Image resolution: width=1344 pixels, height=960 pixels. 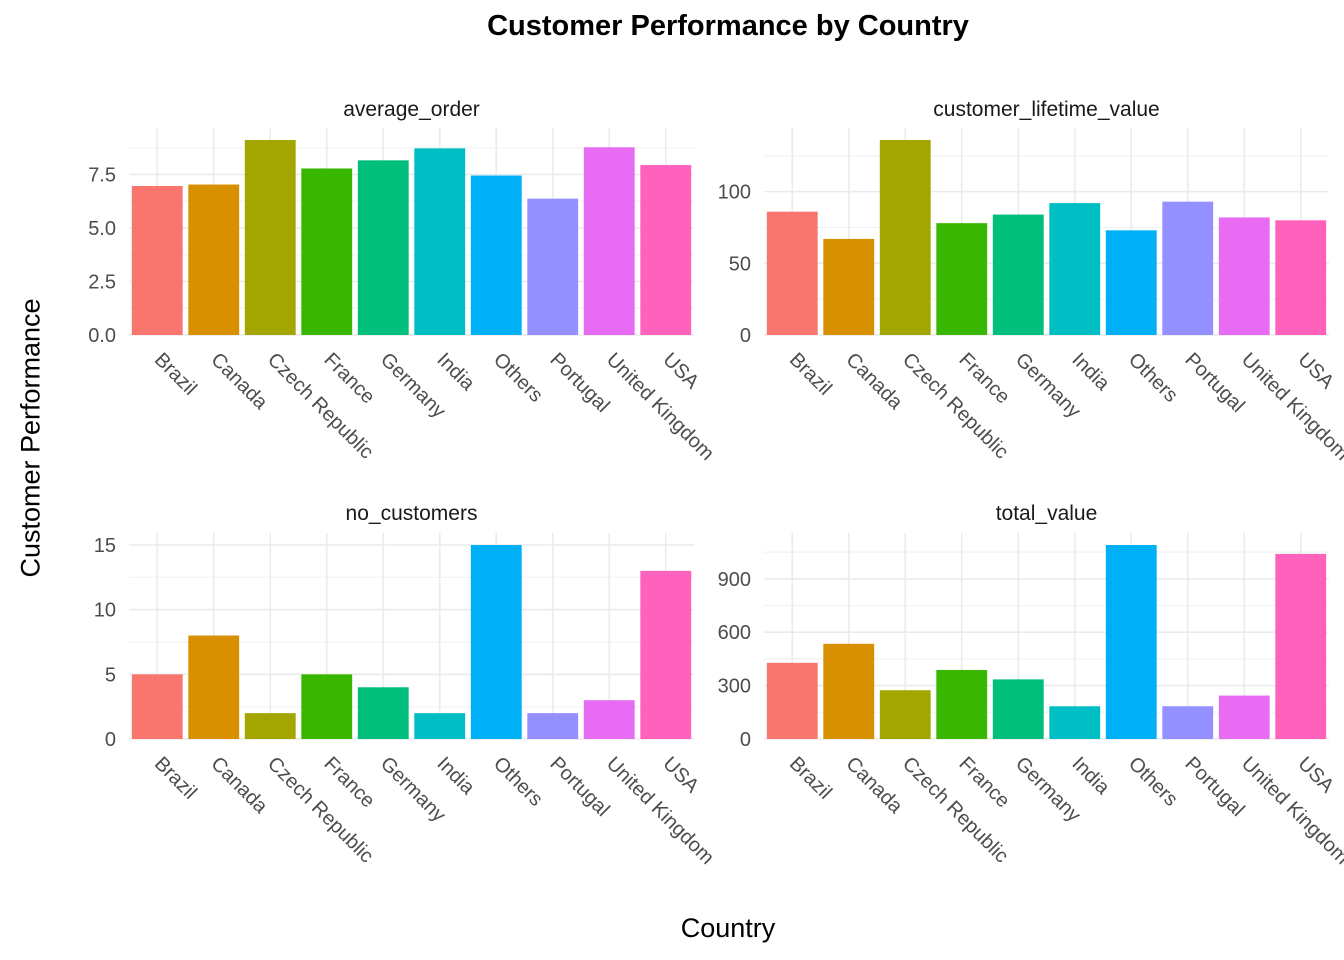 What do you see at coordinates (102, 282) in the screenshot?
I see `y-tick-label: 2.5` at bounding box center [102, 282].